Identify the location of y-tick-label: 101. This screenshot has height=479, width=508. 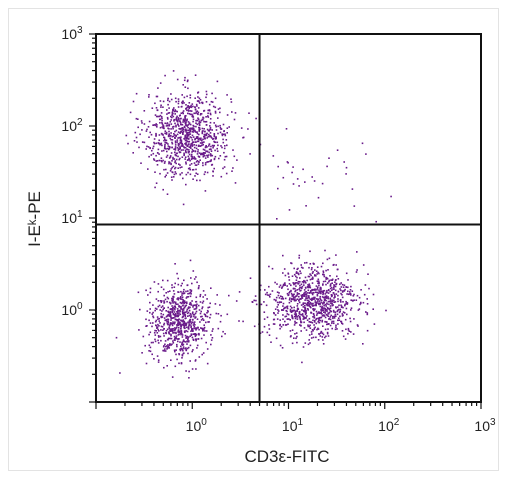
(72, 217).